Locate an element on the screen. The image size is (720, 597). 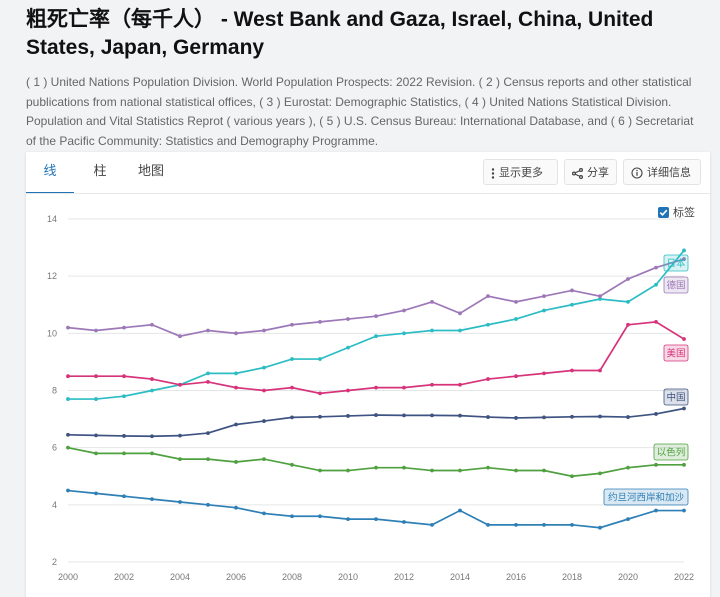
y-tick-label: 6 is located at coordinates (54, 448).